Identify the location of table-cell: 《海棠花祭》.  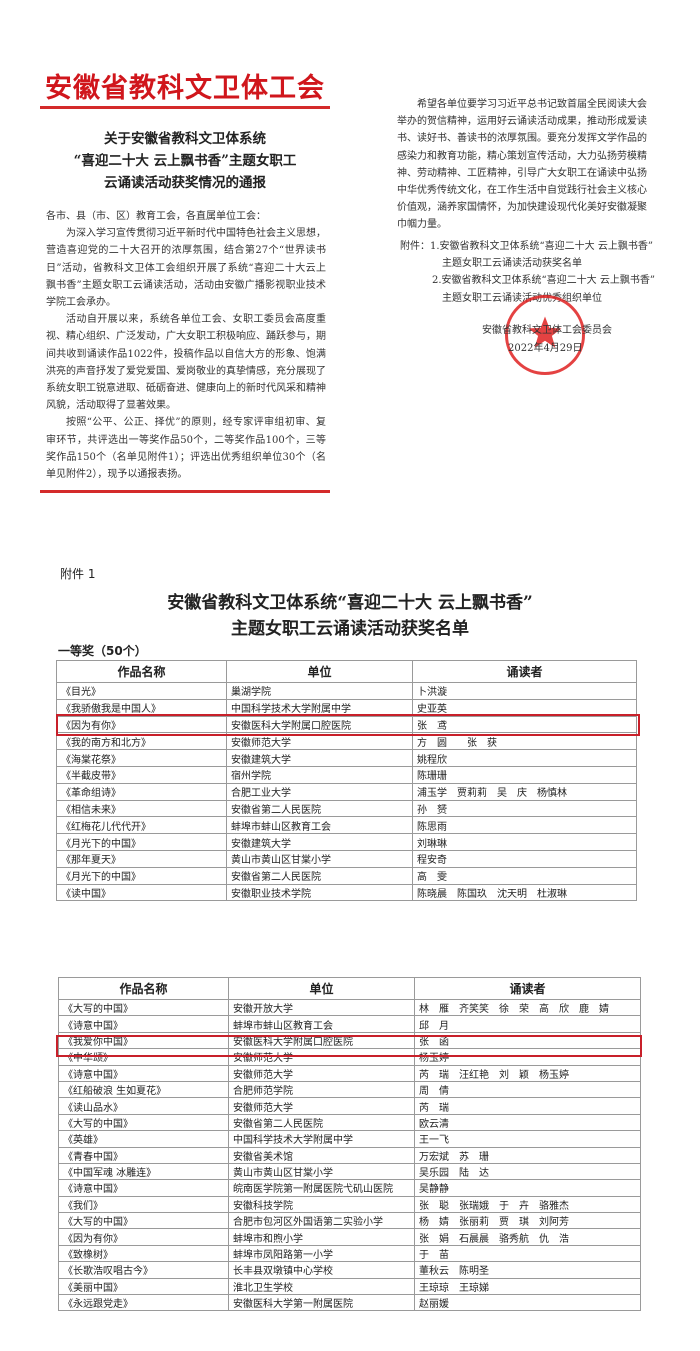
(141, 758).